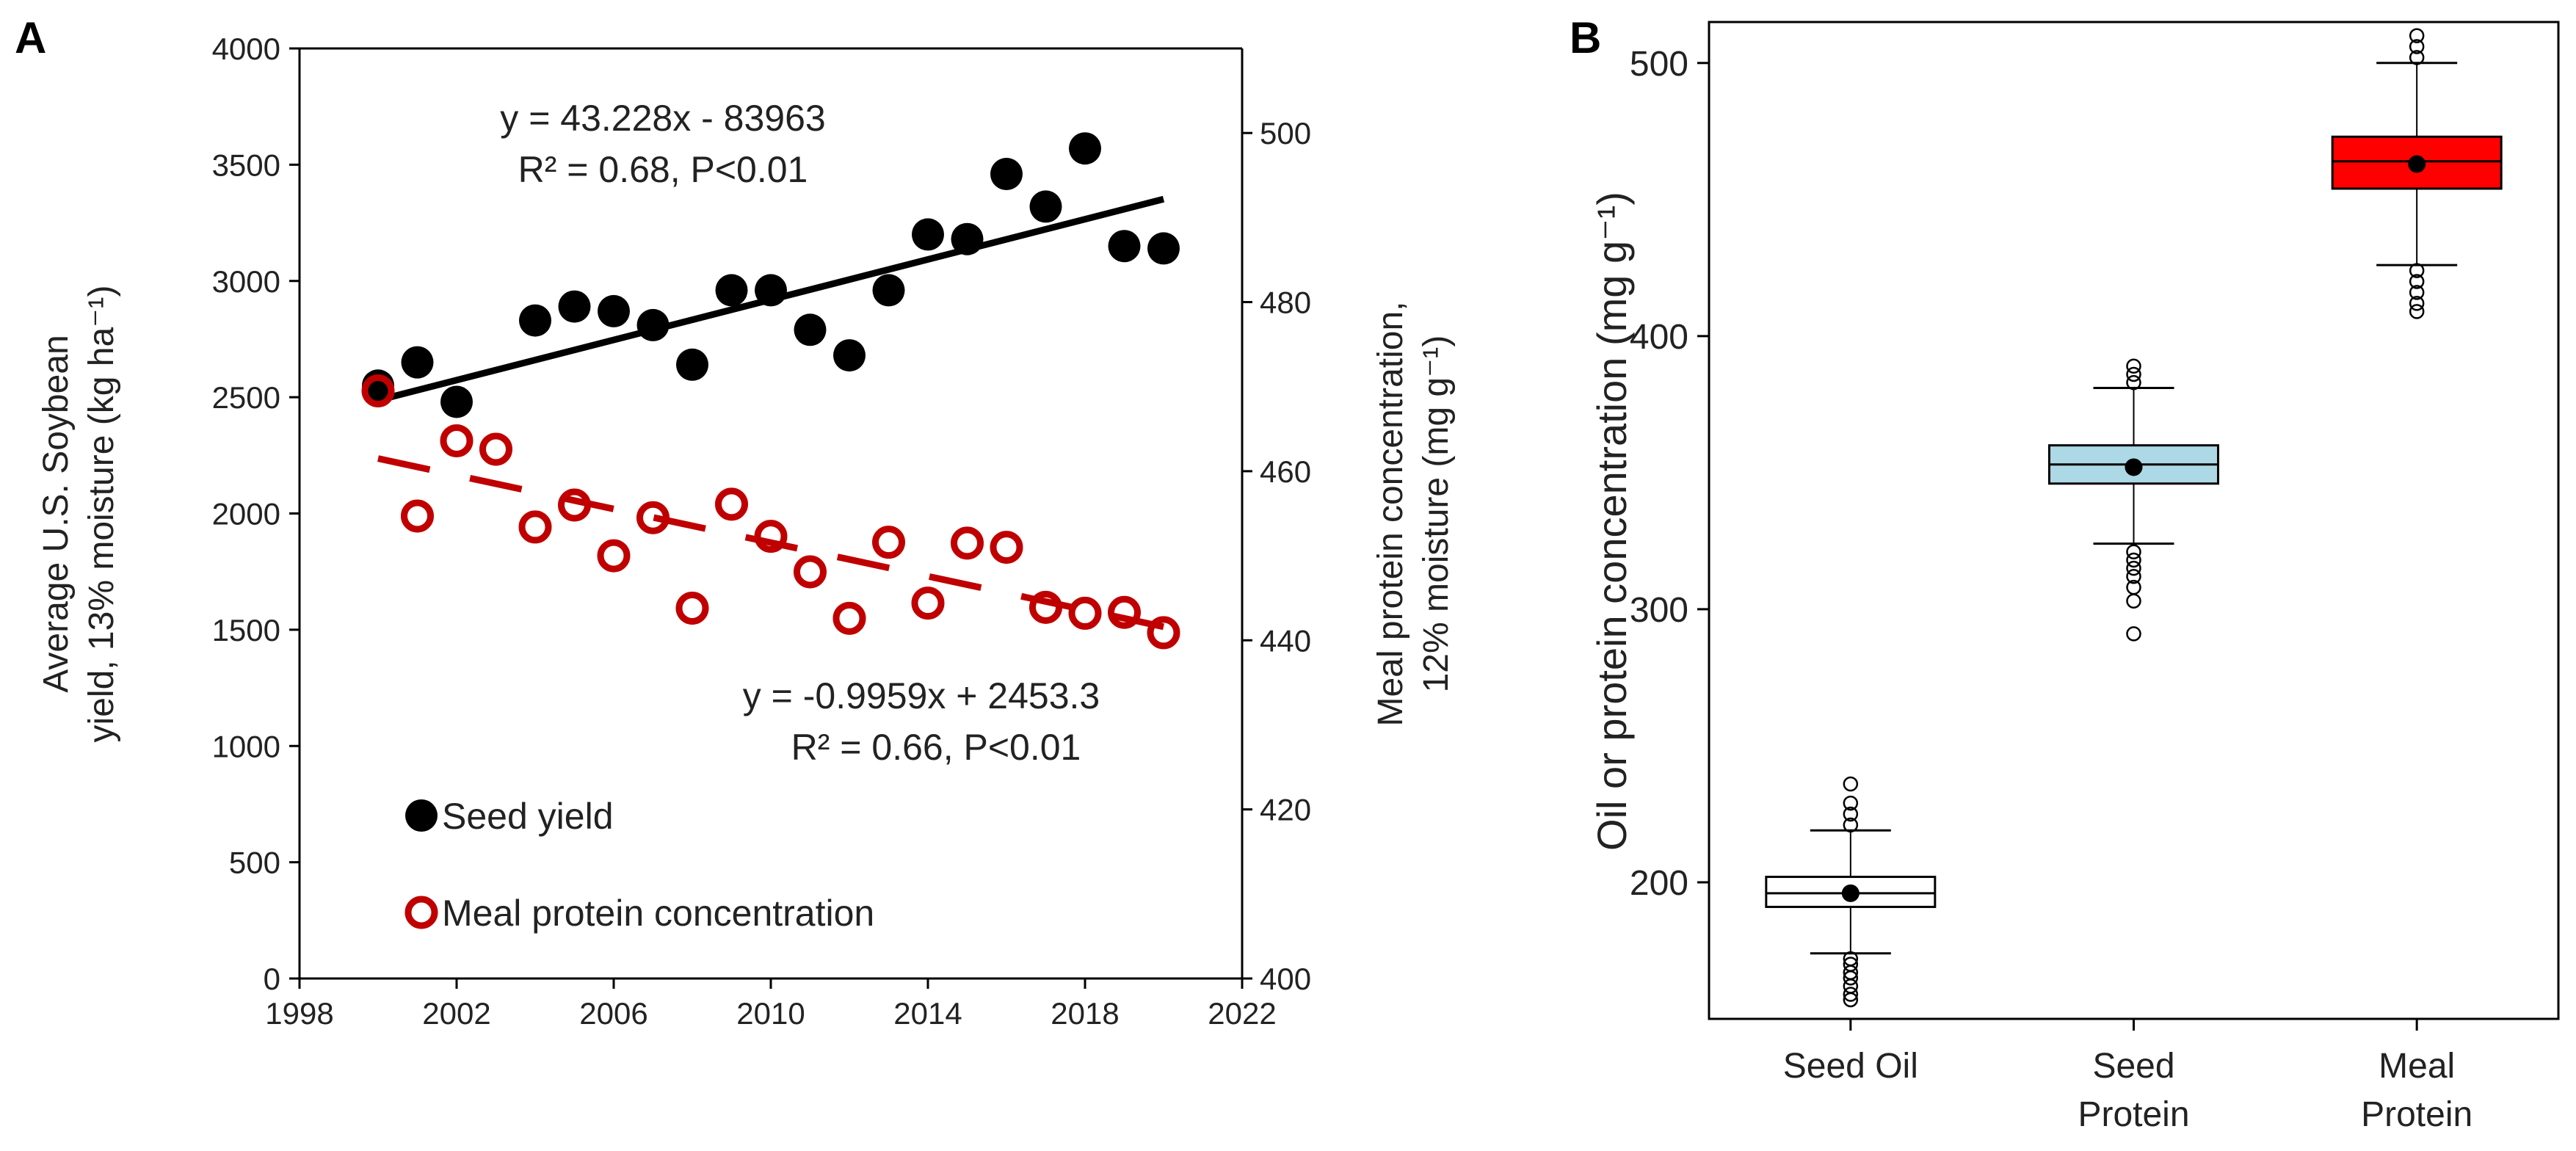  I want to click on meal-protein-trendline, so click(771, 543).